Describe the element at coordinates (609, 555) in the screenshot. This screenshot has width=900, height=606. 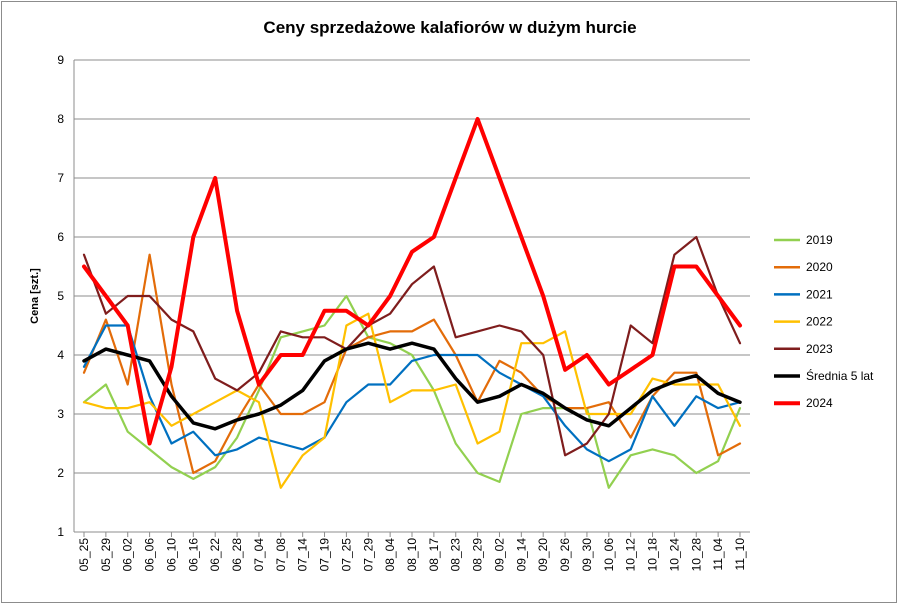
I see `x-tick-label: 10_06` at that location.